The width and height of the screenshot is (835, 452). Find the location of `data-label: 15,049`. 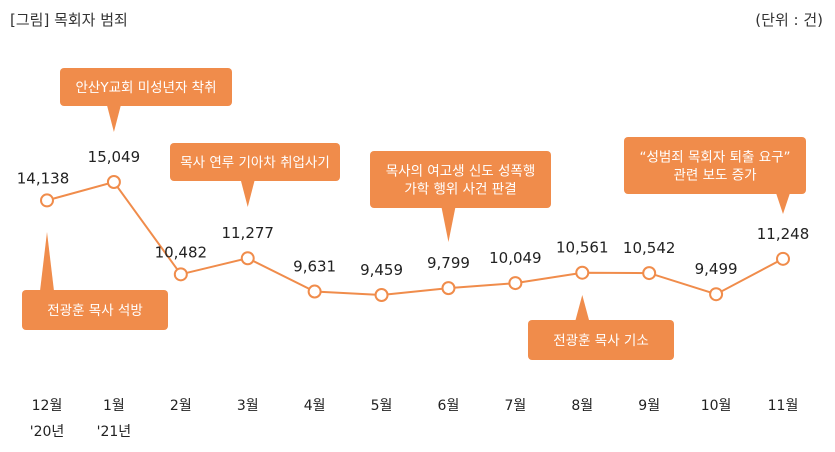

data-label: 15,049 is located at coordinates (114, 157).